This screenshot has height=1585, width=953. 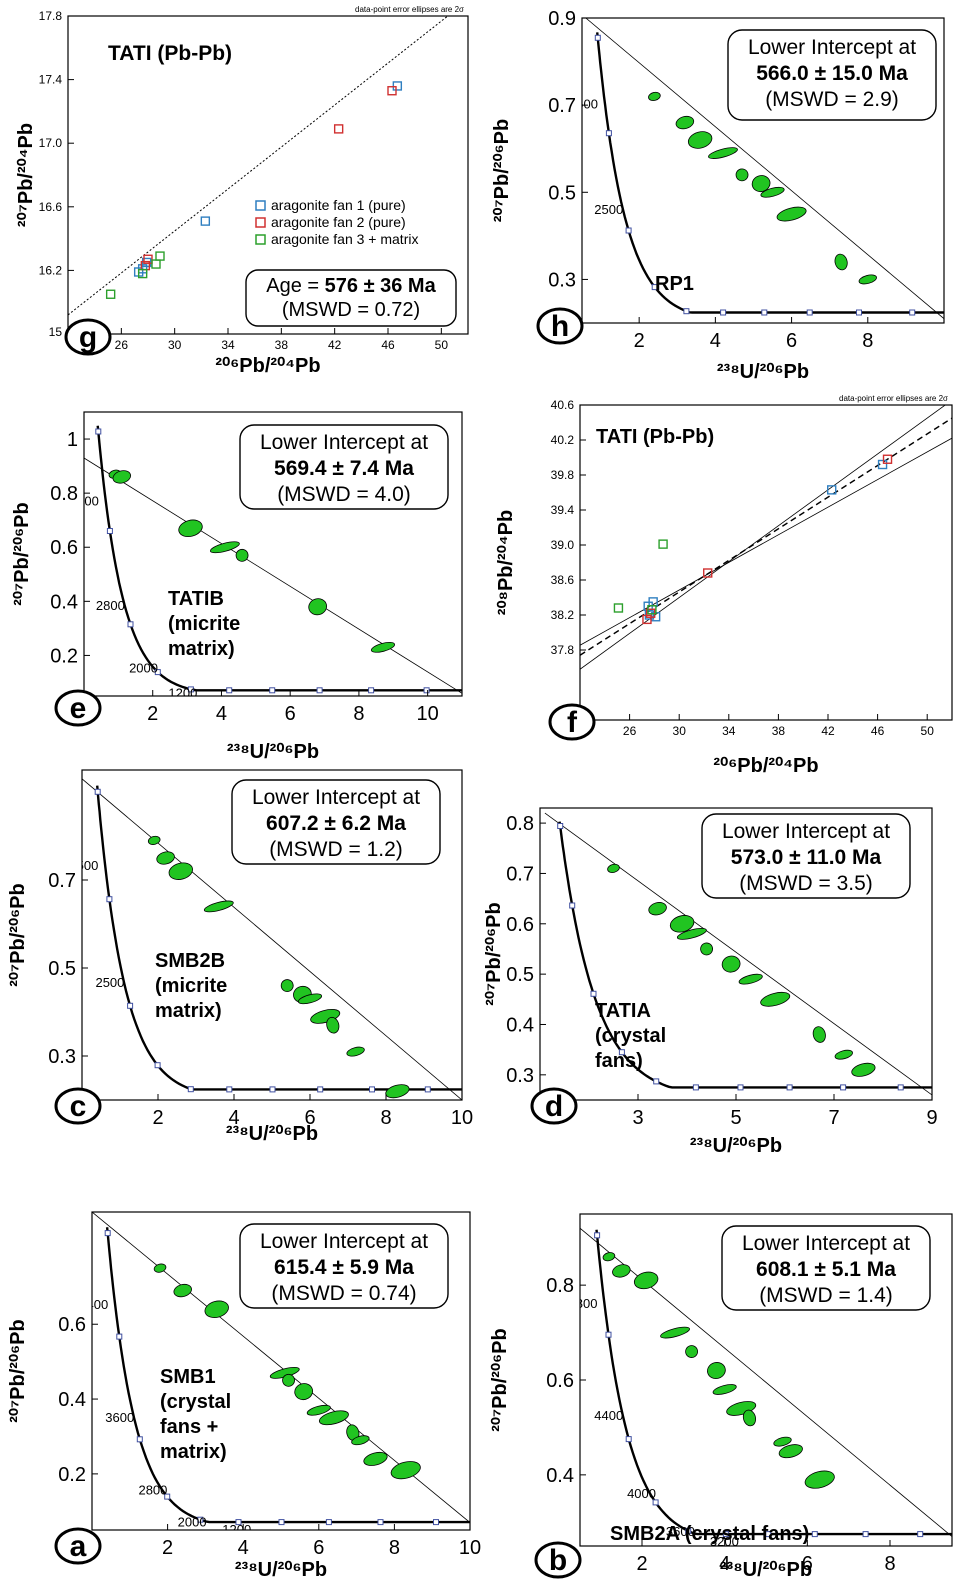 I want to click on error-note: data-point error ellipses are 2σ, so click(x=409, y=9).